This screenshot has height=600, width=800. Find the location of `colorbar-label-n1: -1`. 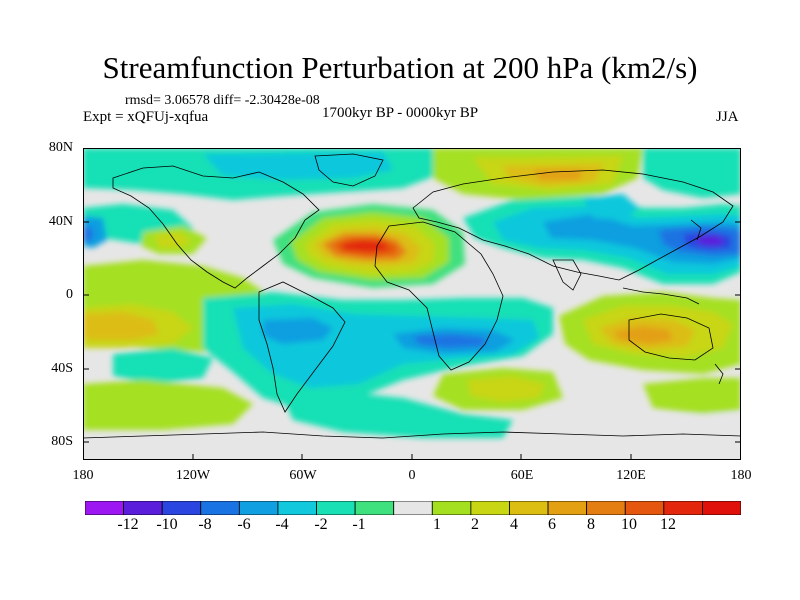

colorbar-label-n1: -1 is located at coordinates (359, 524).